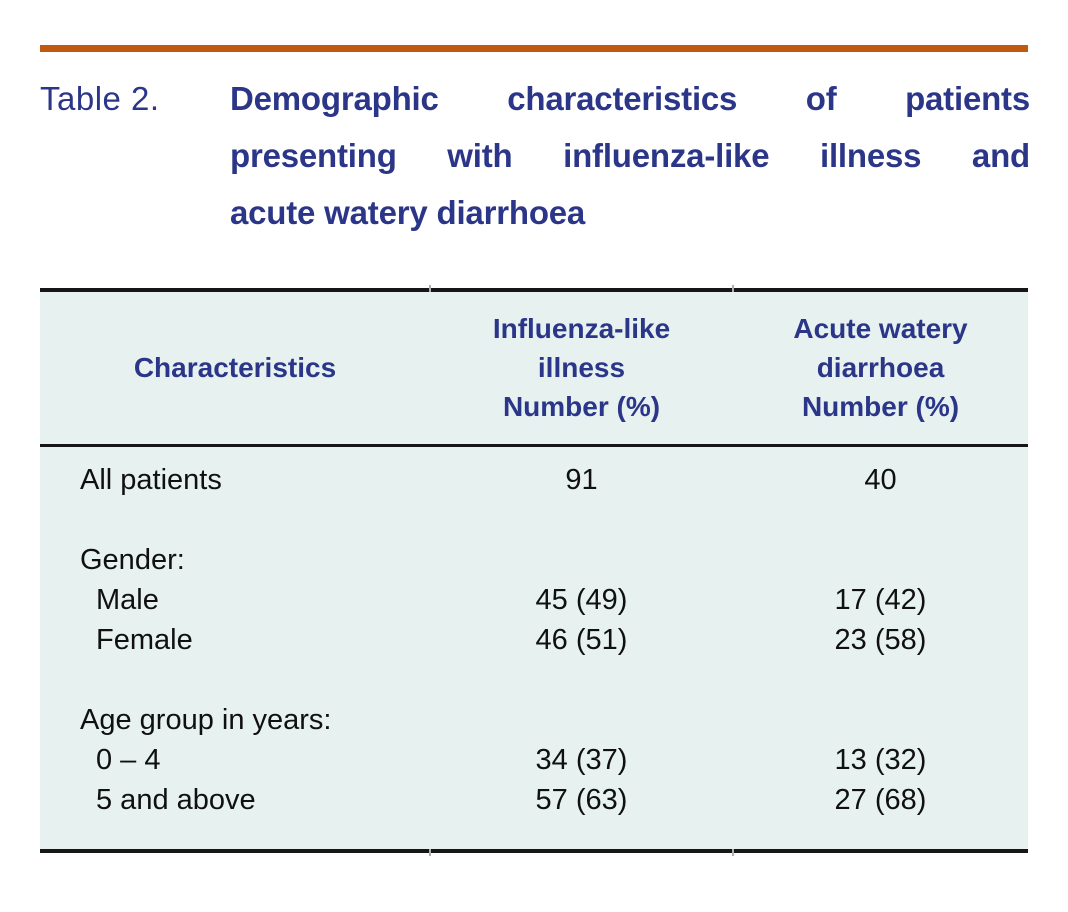 Image resolution: width=1068 pixels, height=912 pixels. Describe the element at coordinates (100, 98) in the screenshot. I see `table-caption-label: Table 2.` at that location.